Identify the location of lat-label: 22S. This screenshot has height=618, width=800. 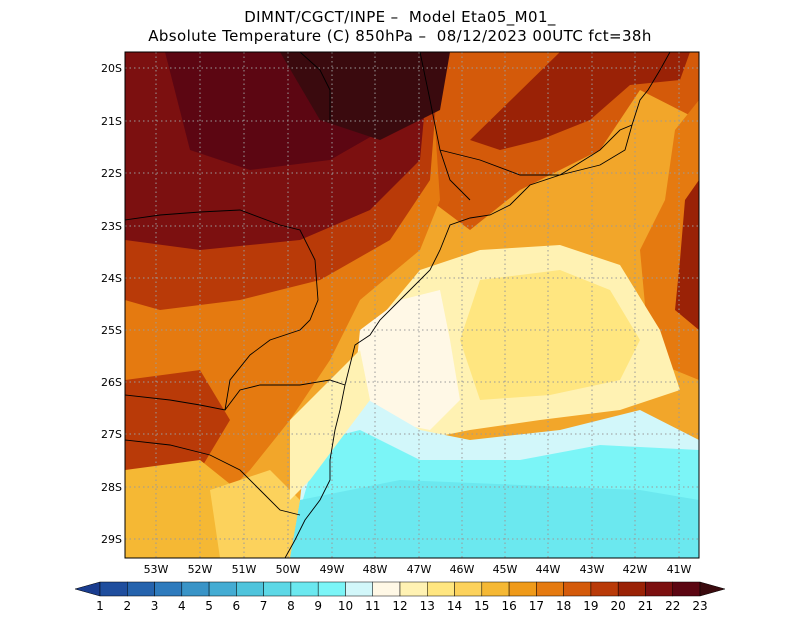
(111, 173).